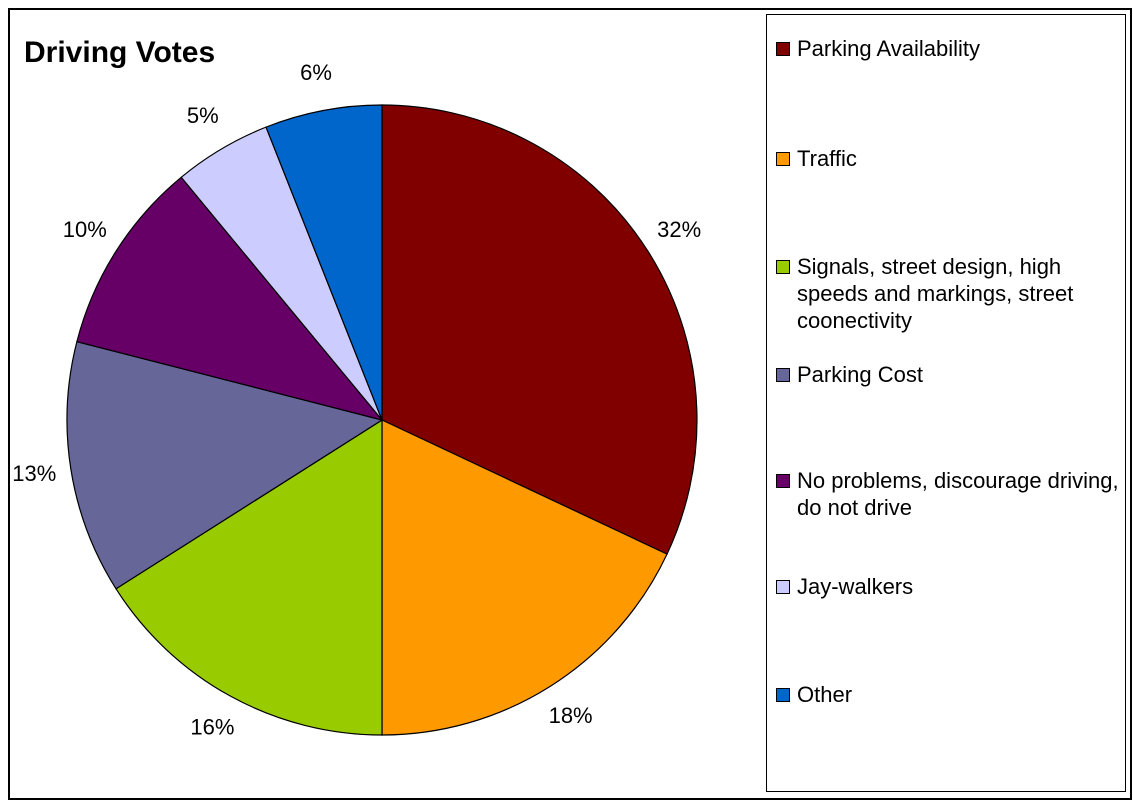 The height and width of the screenshot is (800, 1133). Describe the element at coordinates (34, 473) in the screenshot. I see `data-label: 13%` at that location.